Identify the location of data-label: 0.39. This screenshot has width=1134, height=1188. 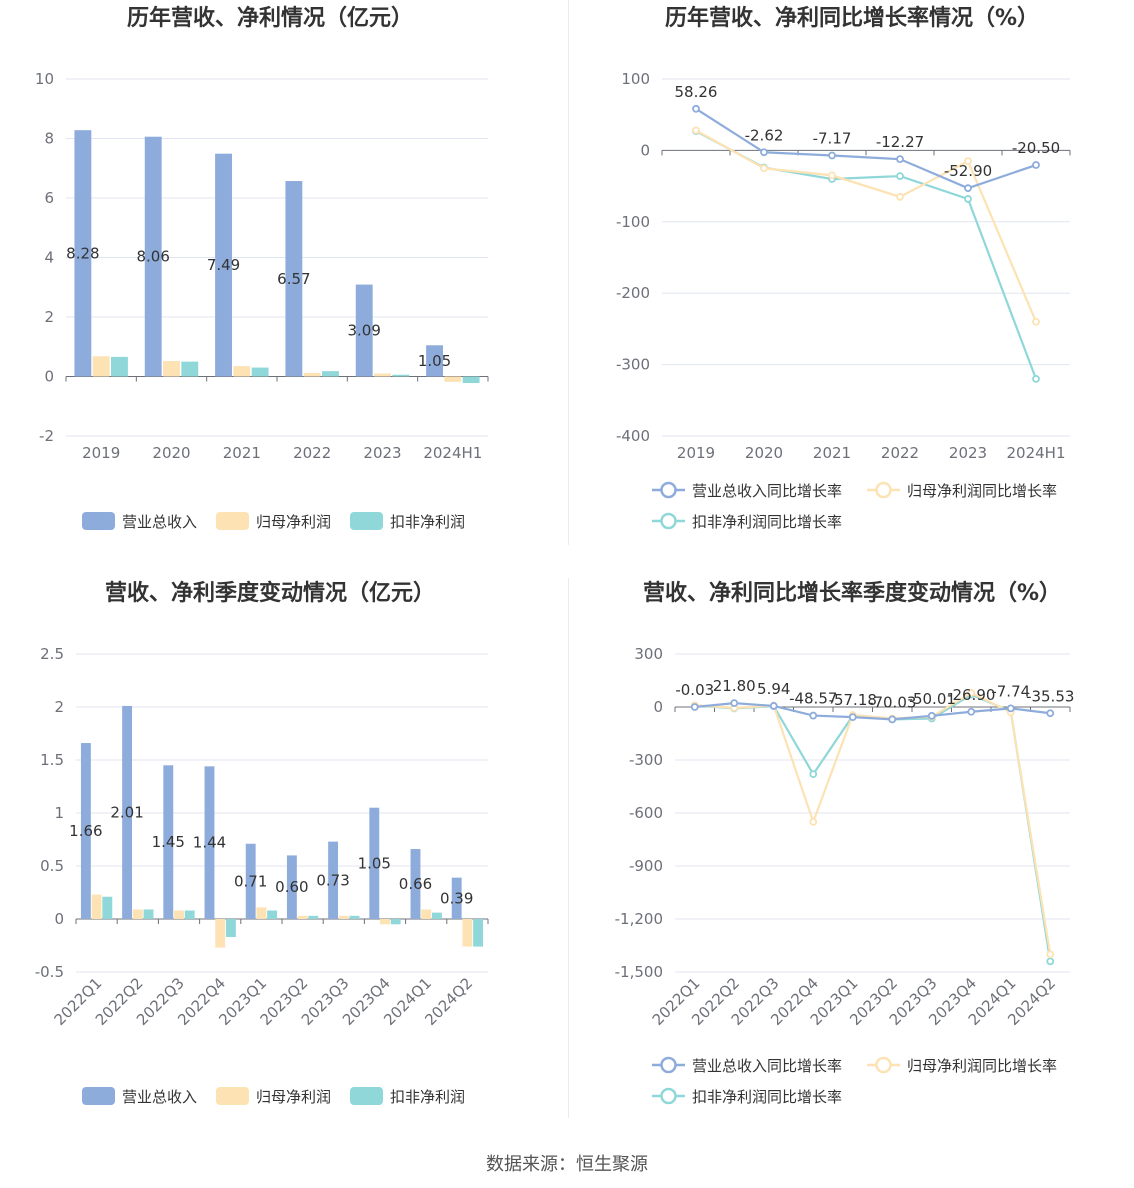
(456, 898).